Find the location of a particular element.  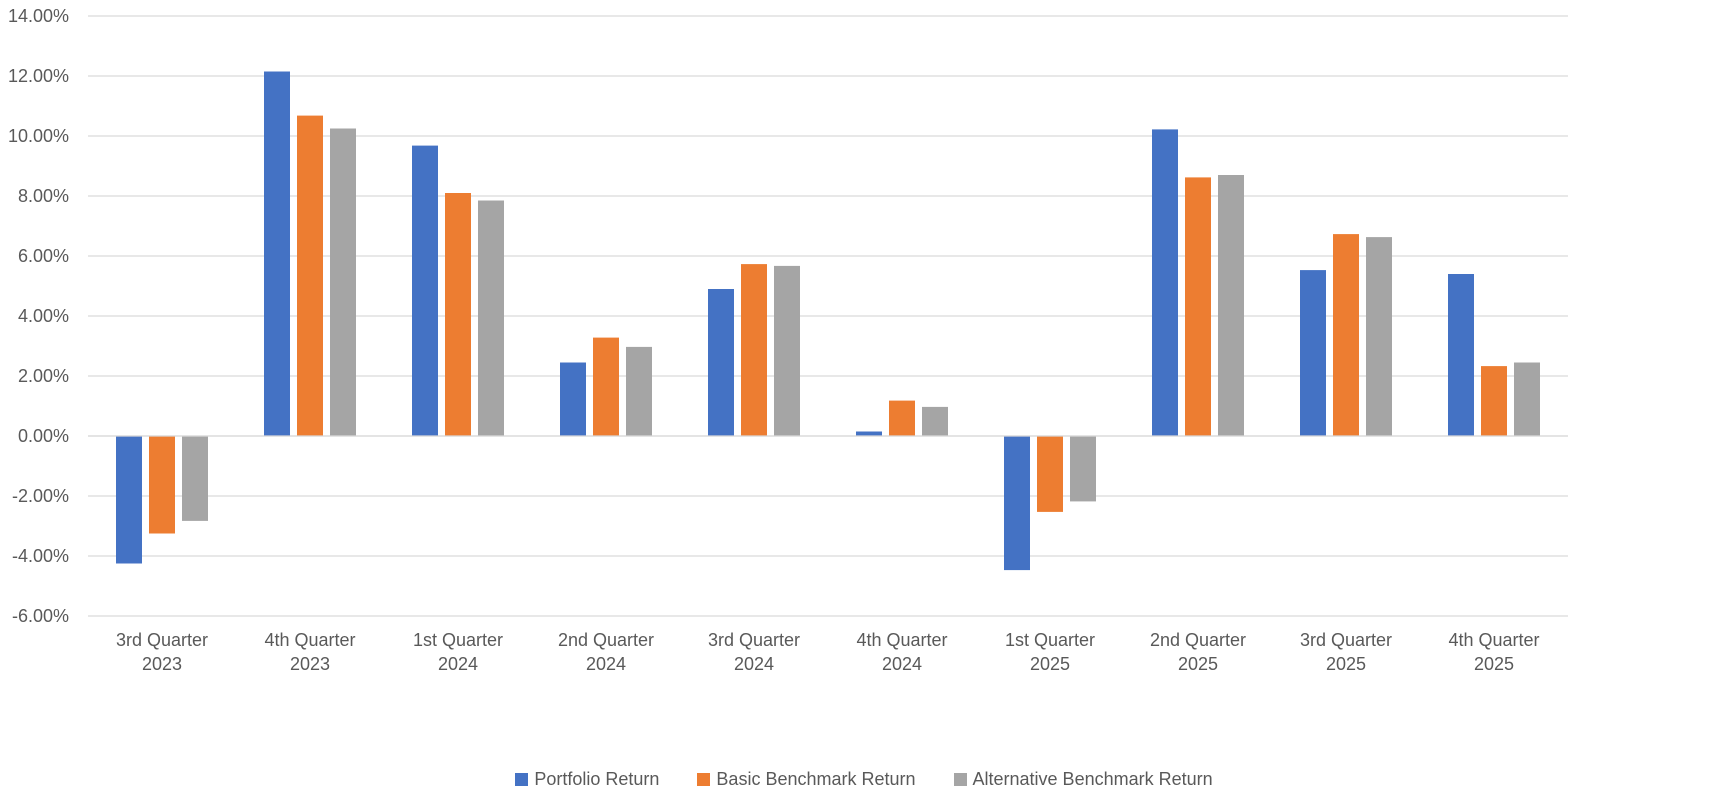

y-tick-label: 0.00% is located at coordinates (43, 436).